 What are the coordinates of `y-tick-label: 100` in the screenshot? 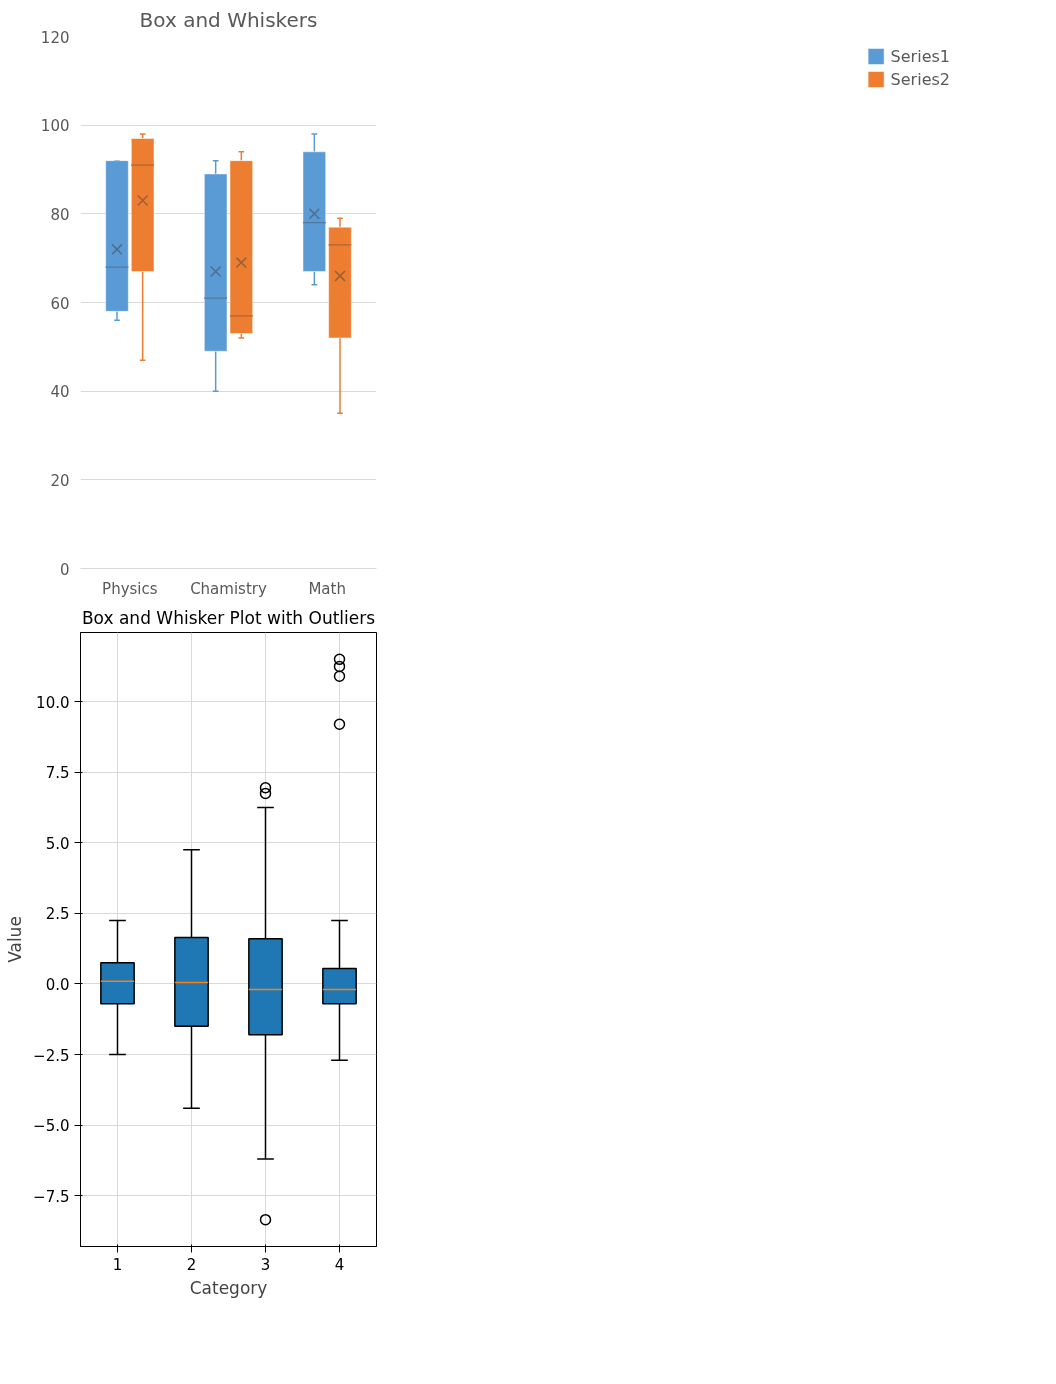 It's located at (55, 126).